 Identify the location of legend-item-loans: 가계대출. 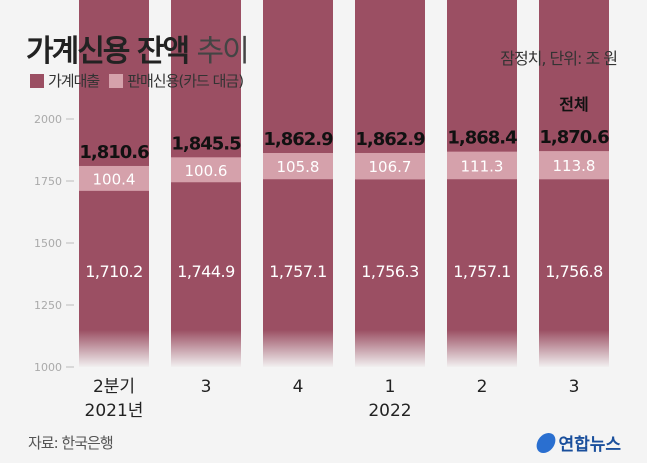
(65, 80).